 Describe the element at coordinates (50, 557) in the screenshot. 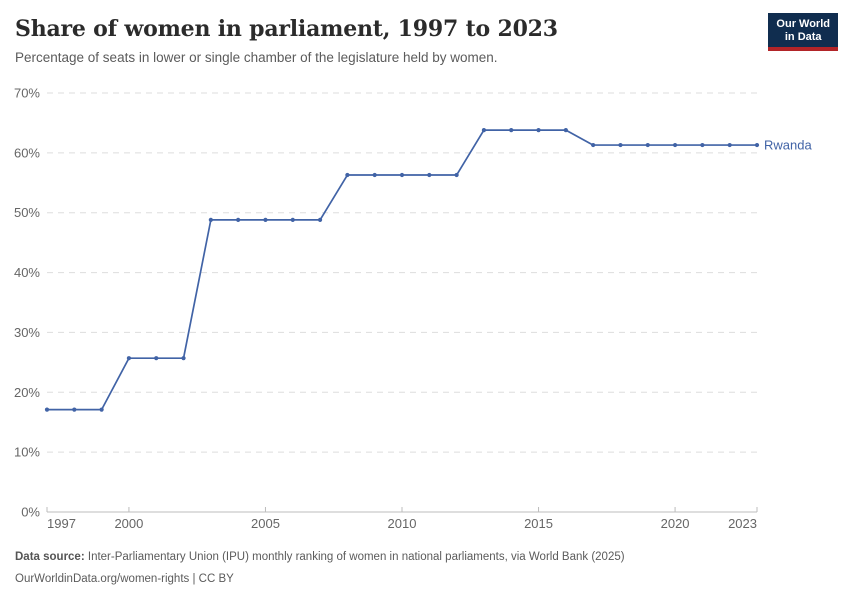

I see `data-source-label: Data source:` at that location.